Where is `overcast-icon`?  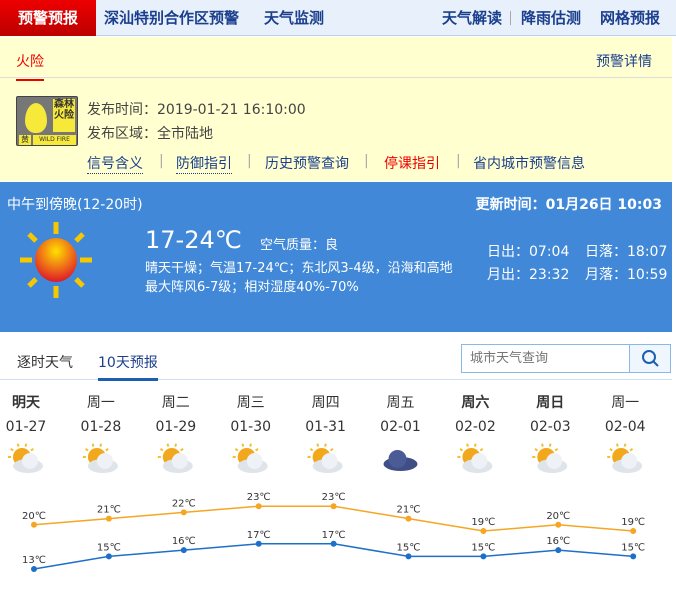 overcast-icon is located at coordinates (400, 460).